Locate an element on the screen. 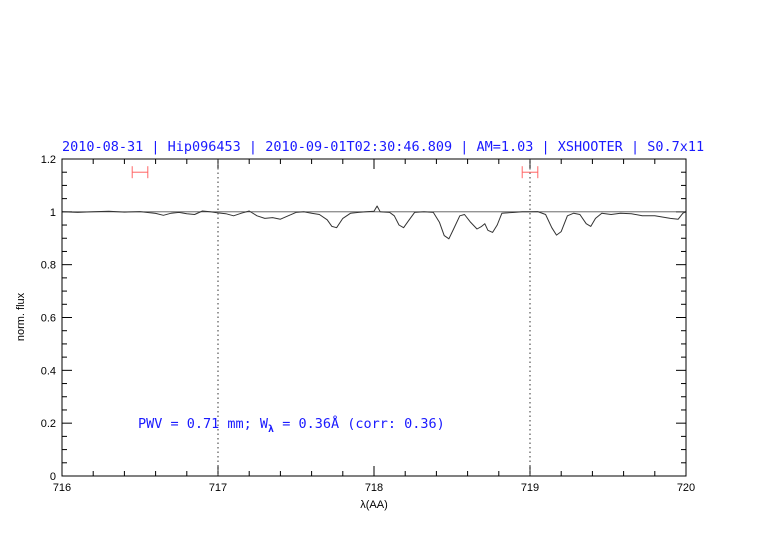 Image resolution: width=782 pixels, height=542 pixels. spectrum-line is located at coordinates (374, 222).